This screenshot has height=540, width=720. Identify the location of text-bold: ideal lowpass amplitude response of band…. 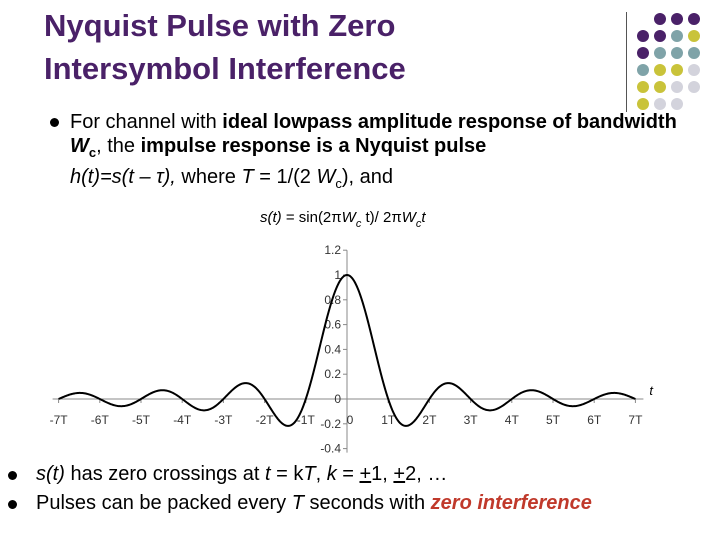
(449, 122).